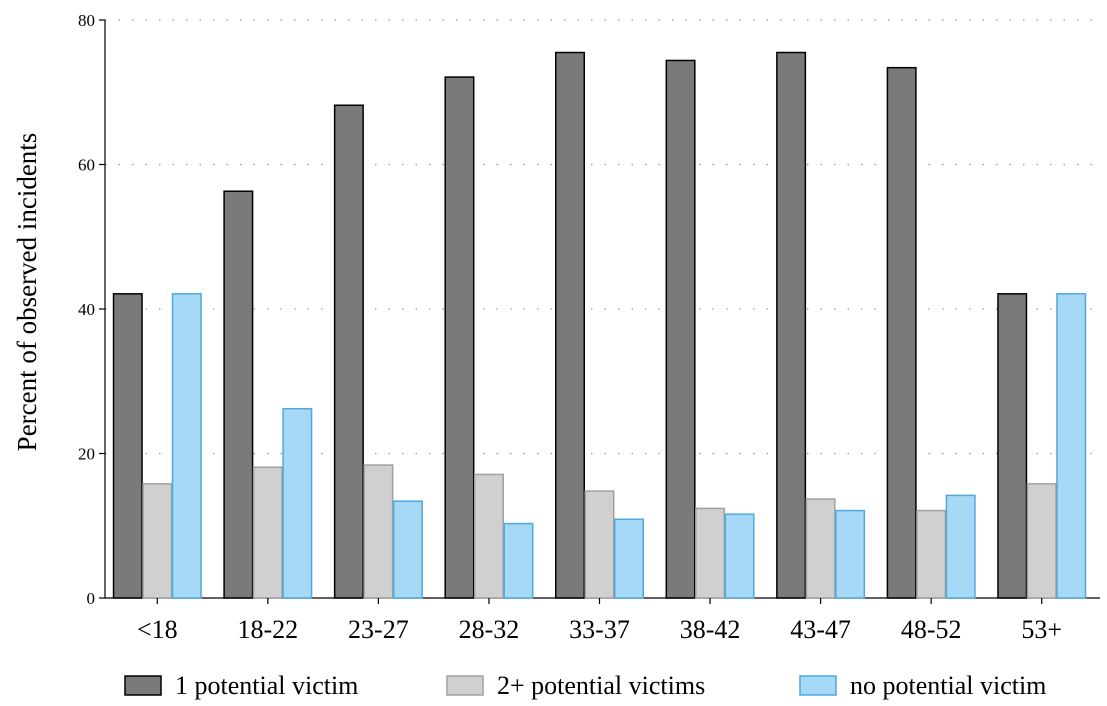  What do you see at coordinates (86, 165) in the screenshot?
I see `y-tick-label: 60` at bounding box center [86, 165].